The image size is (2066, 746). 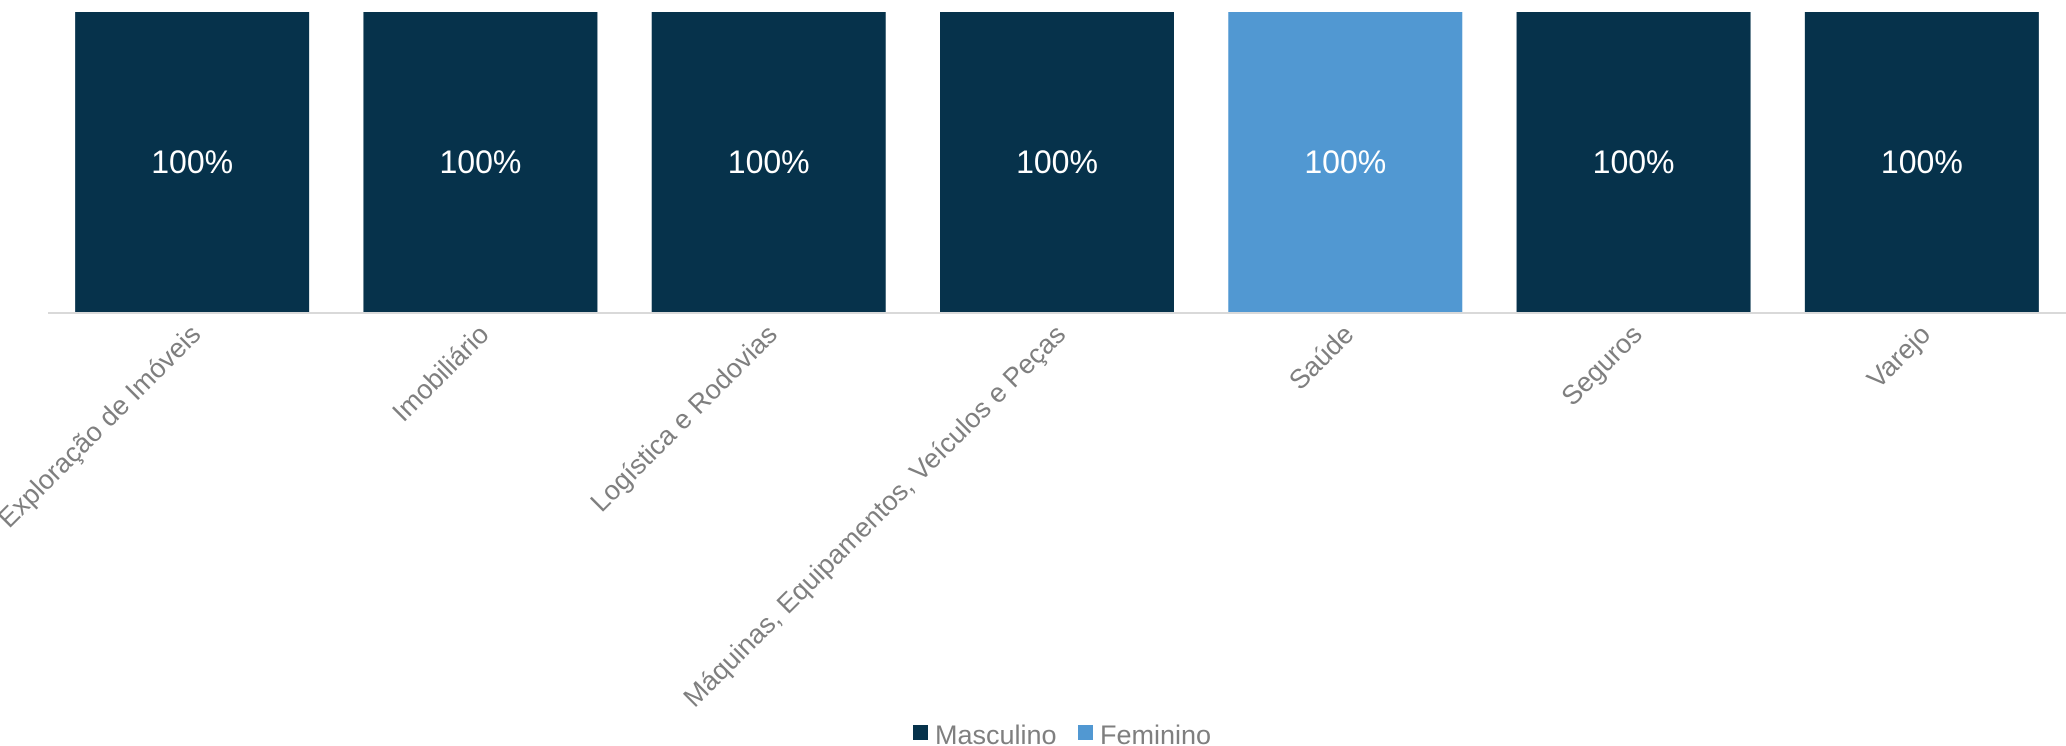 I want to click on data-label-5: 100%, so click(x=1634, y=162).